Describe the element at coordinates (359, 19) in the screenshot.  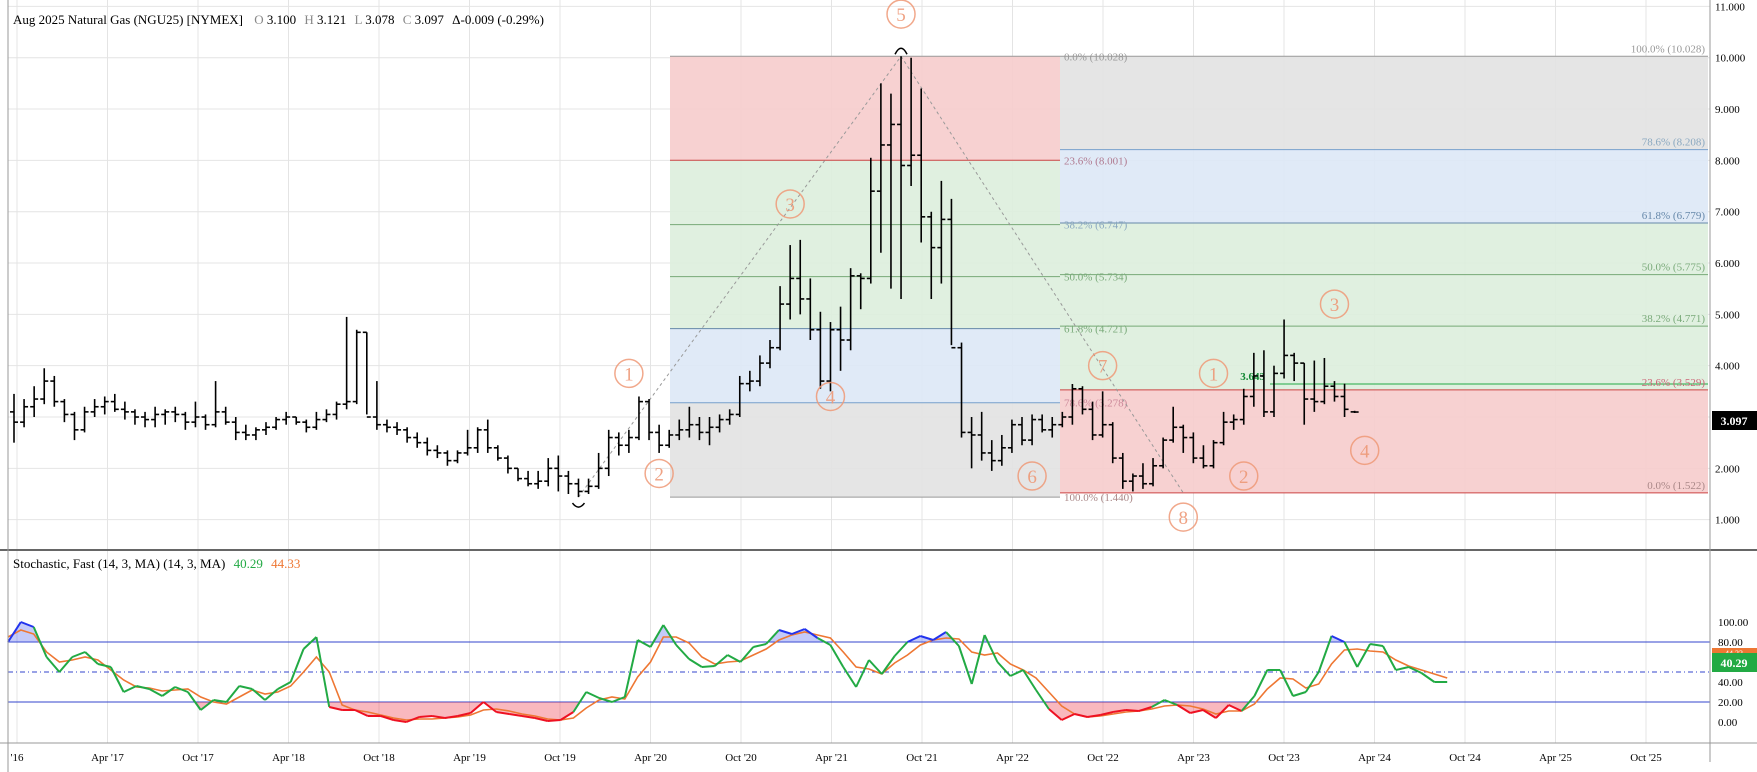
I see `low-label: L` at that location.